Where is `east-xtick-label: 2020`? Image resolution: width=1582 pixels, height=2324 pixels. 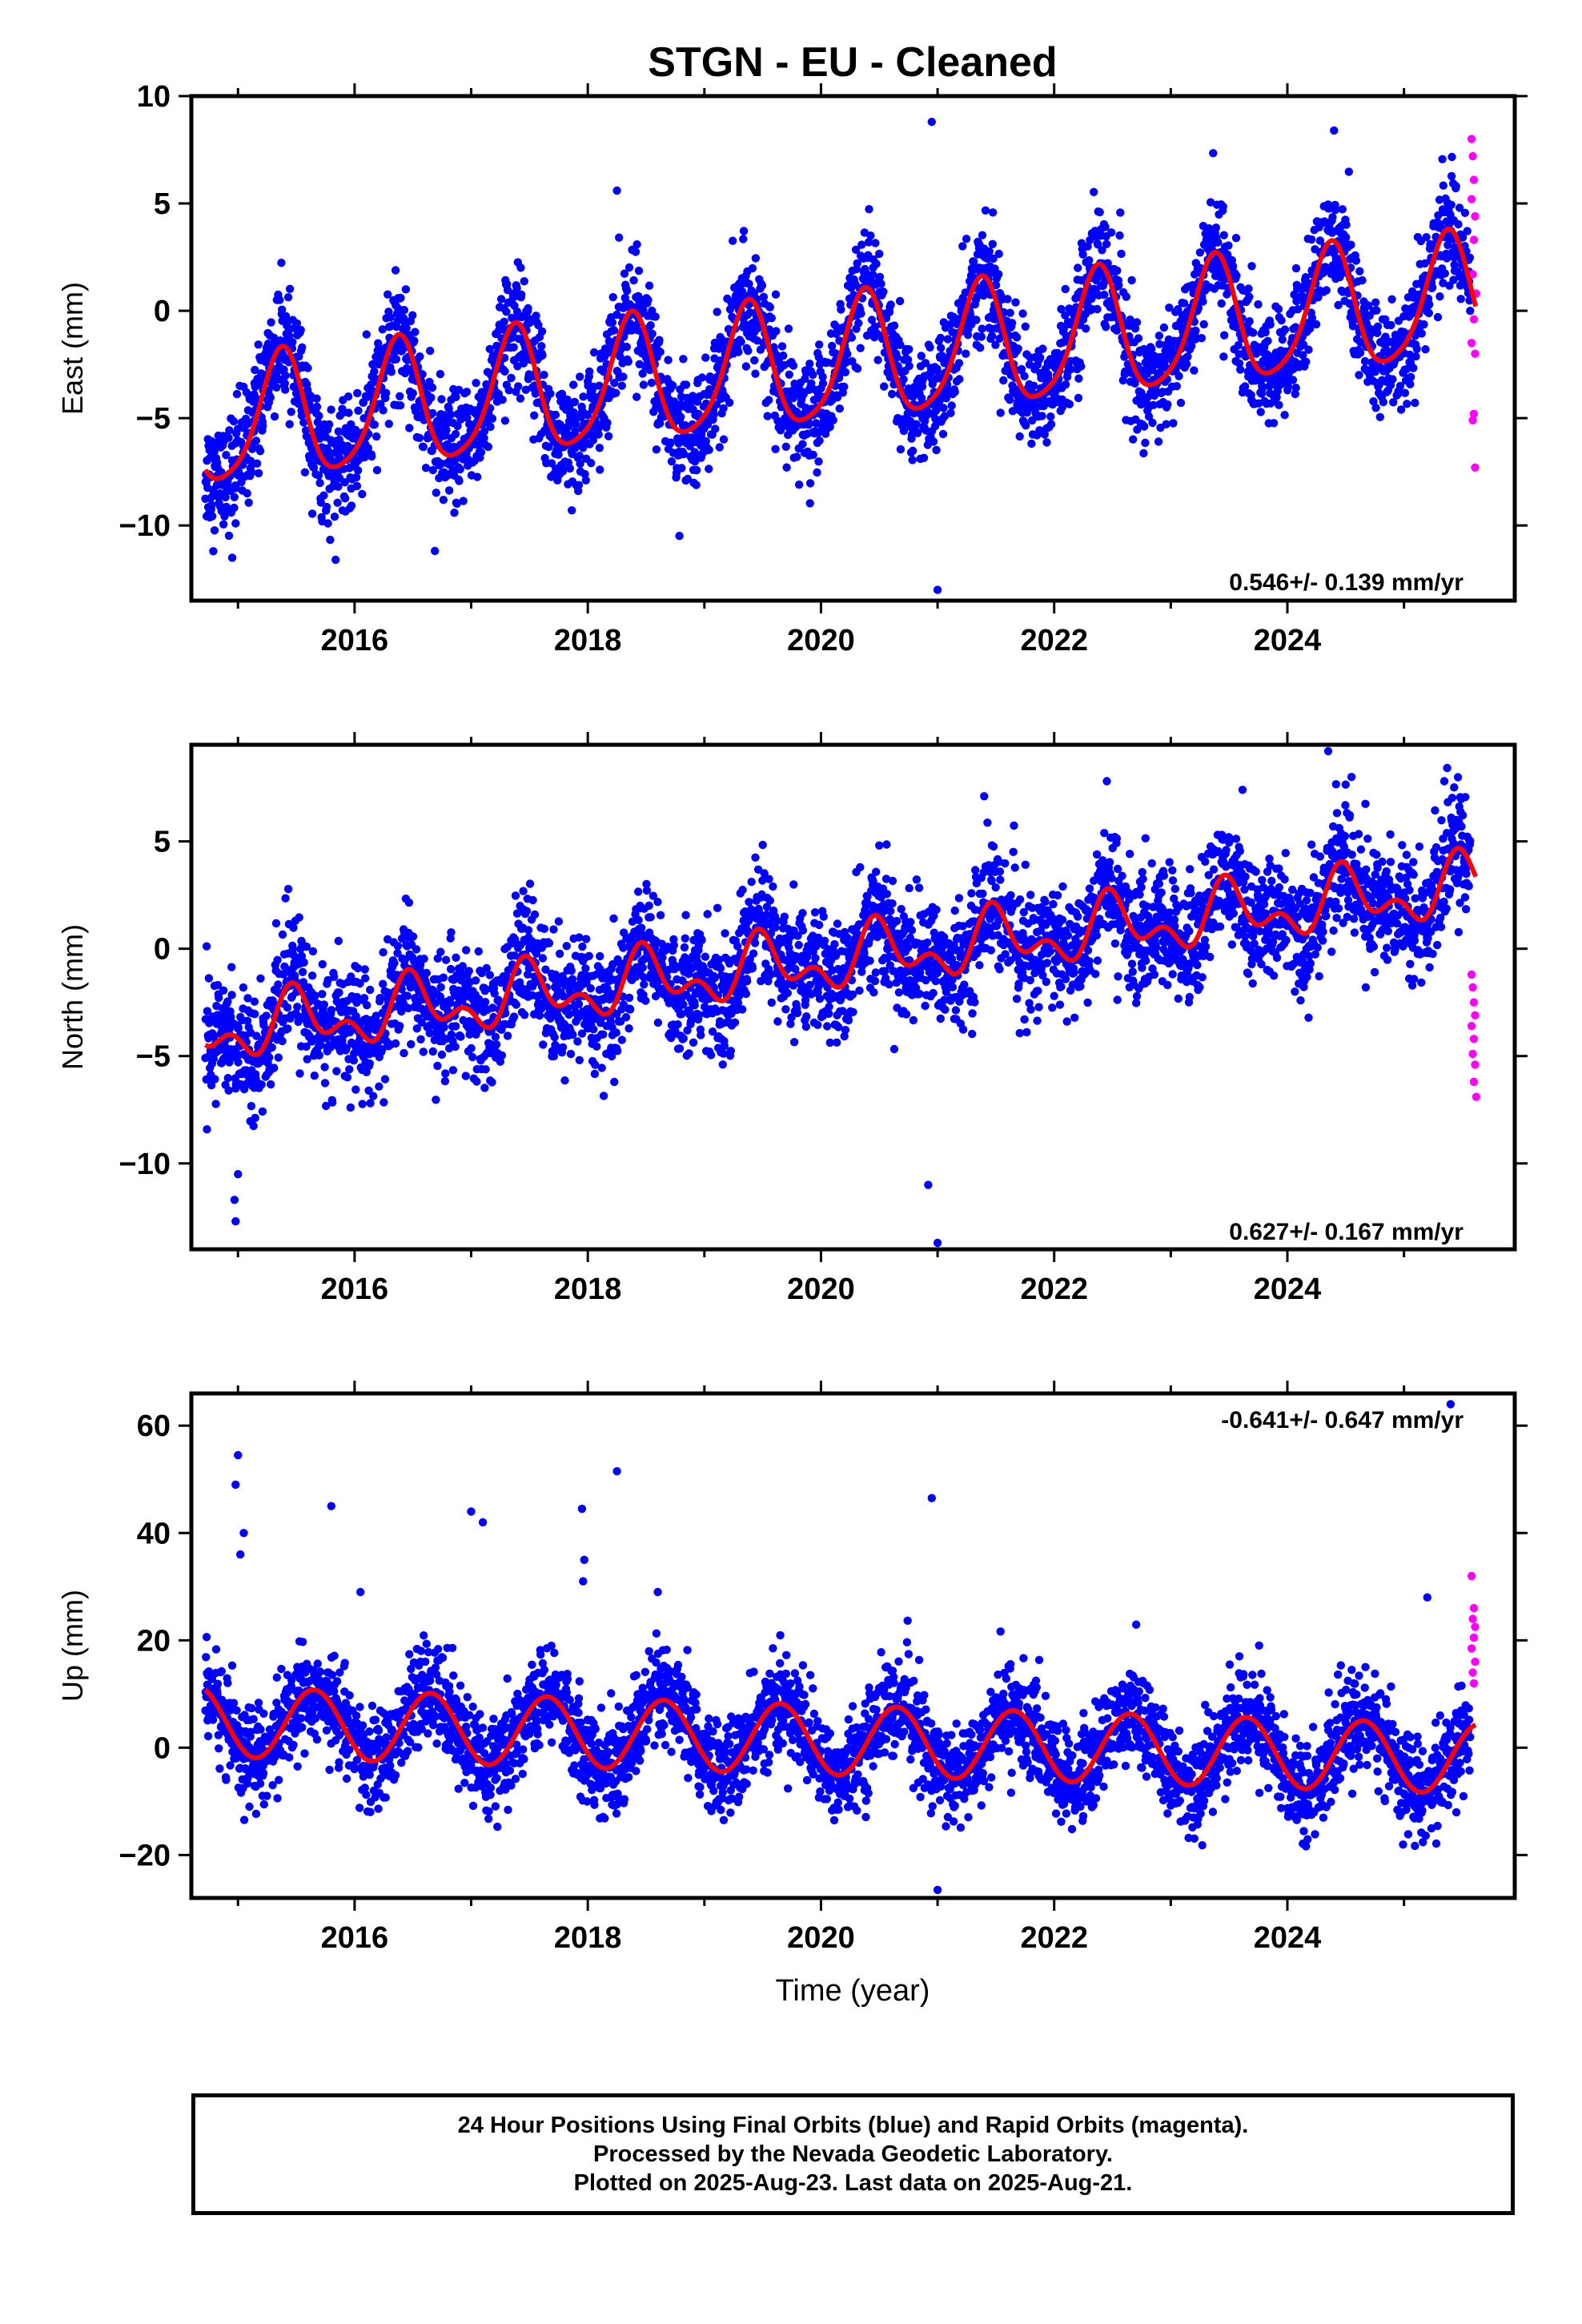 east-xtick-label: 2020 is located at coordinates (821, 640).